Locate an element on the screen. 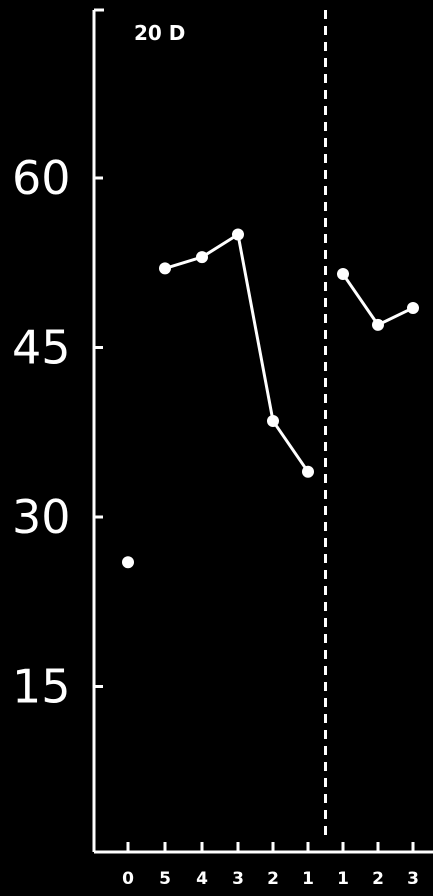  x-tick-label: 4 is located at coordinates (202, 879).